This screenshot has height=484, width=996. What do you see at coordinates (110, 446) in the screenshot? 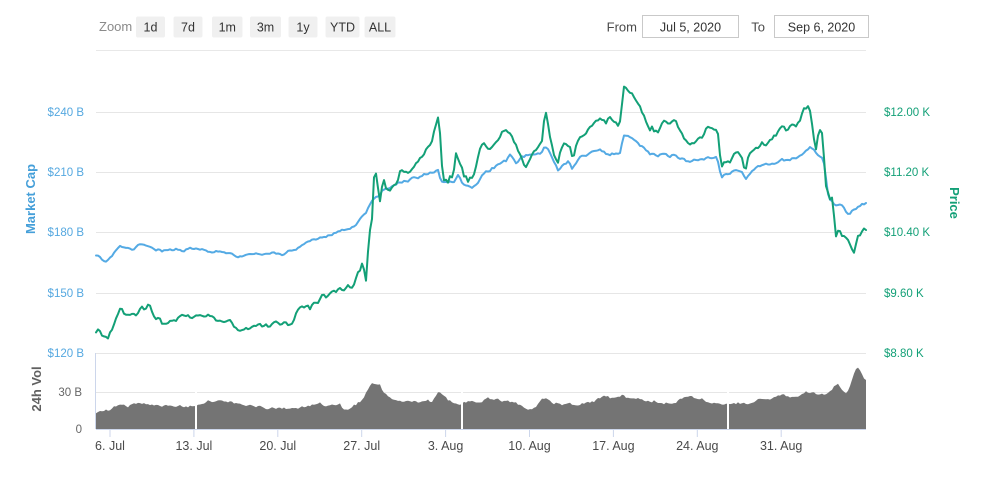
I see `svg-text: 6. Jul` at bounding box center [110, 446].